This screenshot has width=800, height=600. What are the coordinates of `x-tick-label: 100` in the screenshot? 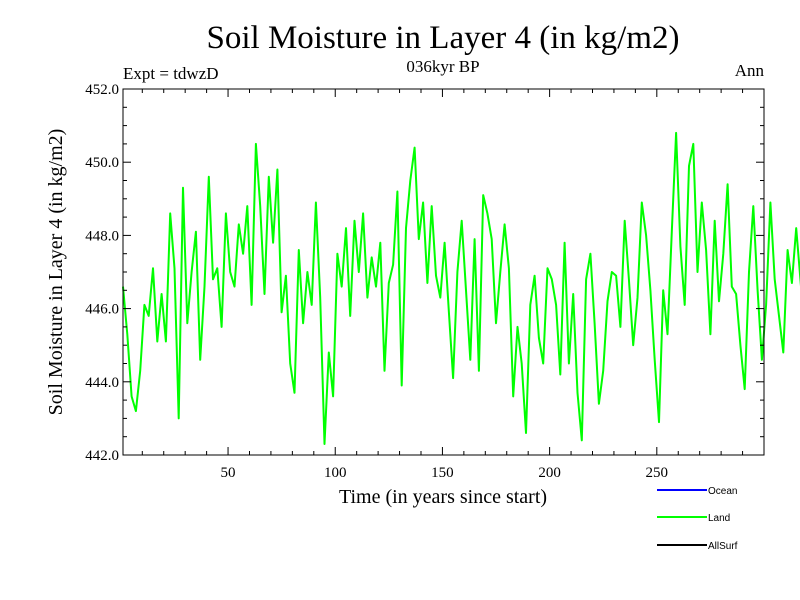 It's located at (335, 473).